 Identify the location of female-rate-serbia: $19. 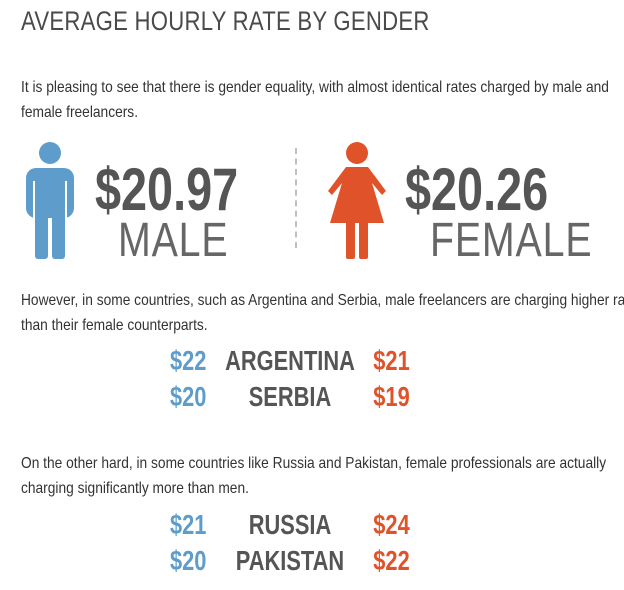
(391, 396).